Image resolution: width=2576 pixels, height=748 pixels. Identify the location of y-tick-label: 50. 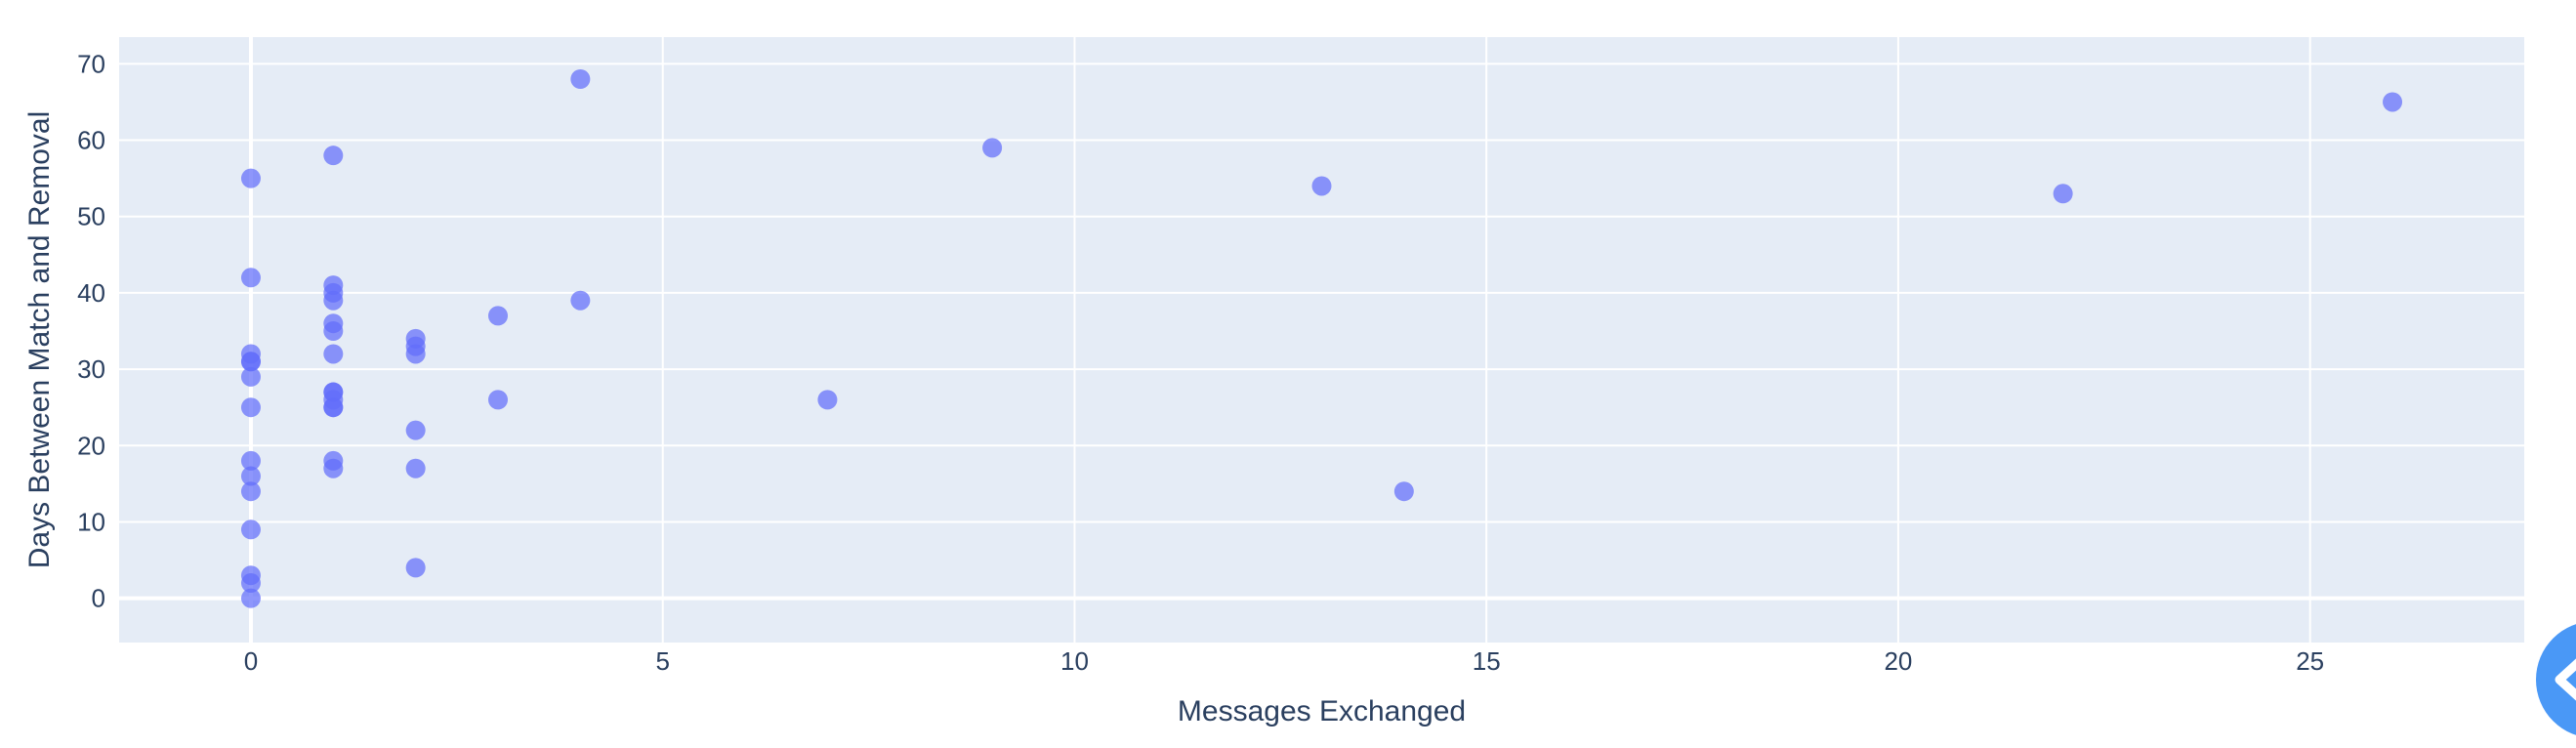
(91, 216).